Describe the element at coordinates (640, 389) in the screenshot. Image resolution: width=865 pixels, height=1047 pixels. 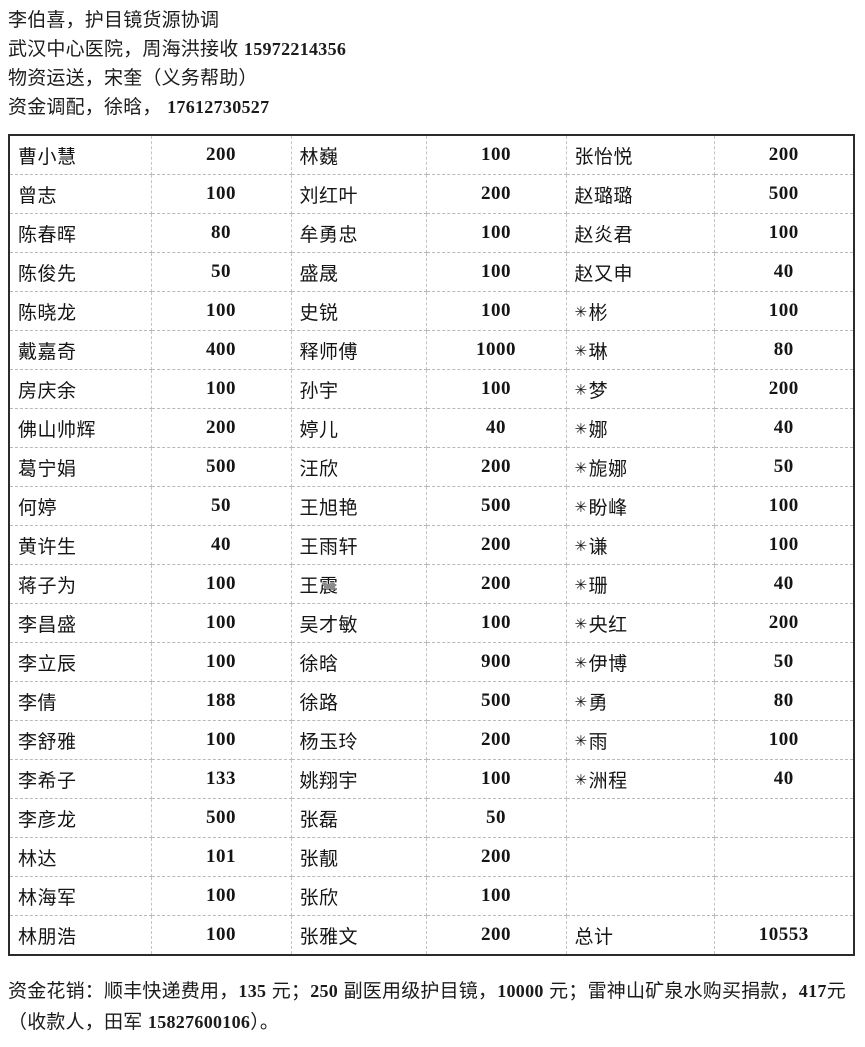
I see `donor-name-cell: ✳梦` at that location.